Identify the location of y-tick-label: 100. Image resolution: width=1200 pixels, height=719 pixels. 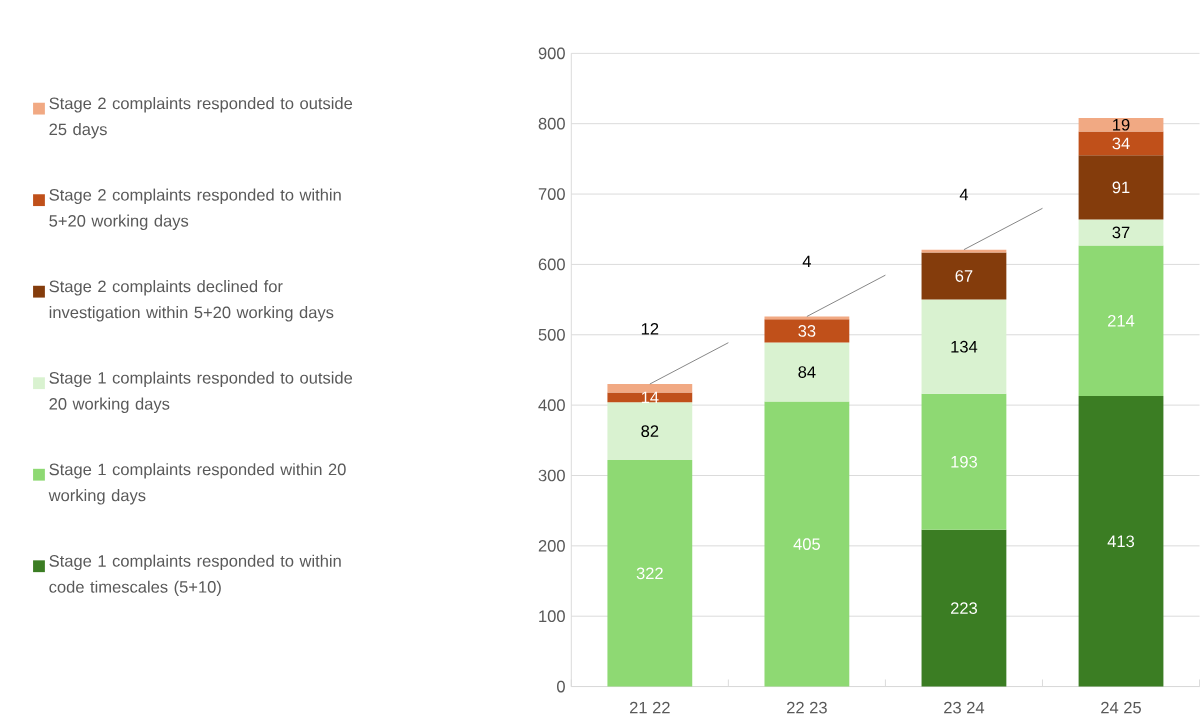
(552, 616).